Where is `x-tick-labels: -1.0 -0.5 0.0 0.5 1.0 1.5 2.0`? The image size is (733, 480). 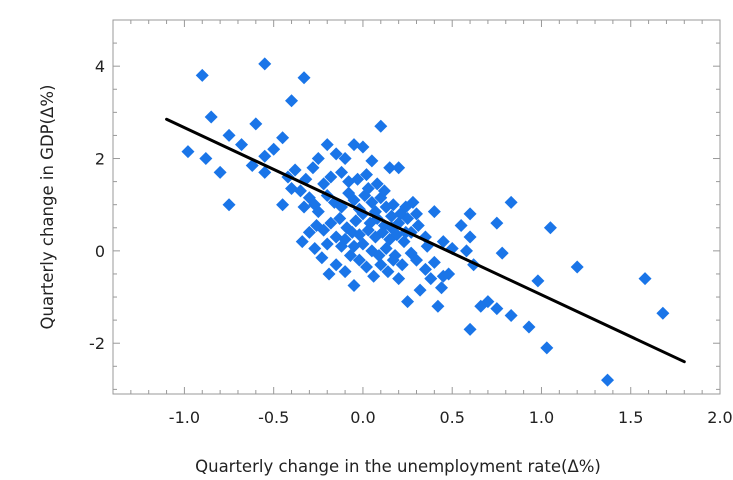
x-tick-labels: -1.0 -0.5 0.0 0.5 1.0 1.5 2.0 is located at coordinates (451, 417).